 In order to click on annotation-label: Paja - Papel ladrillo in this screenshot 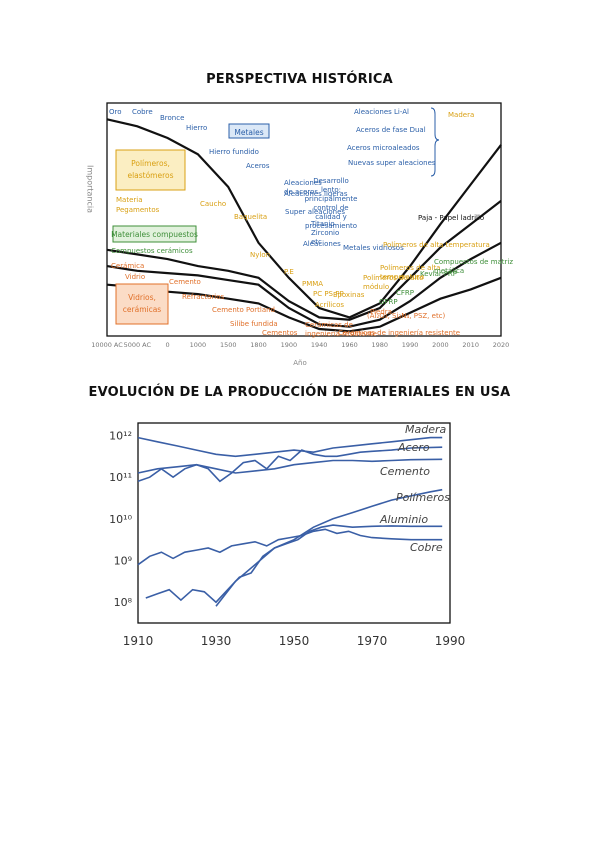, I will do `click(451, 218)`.